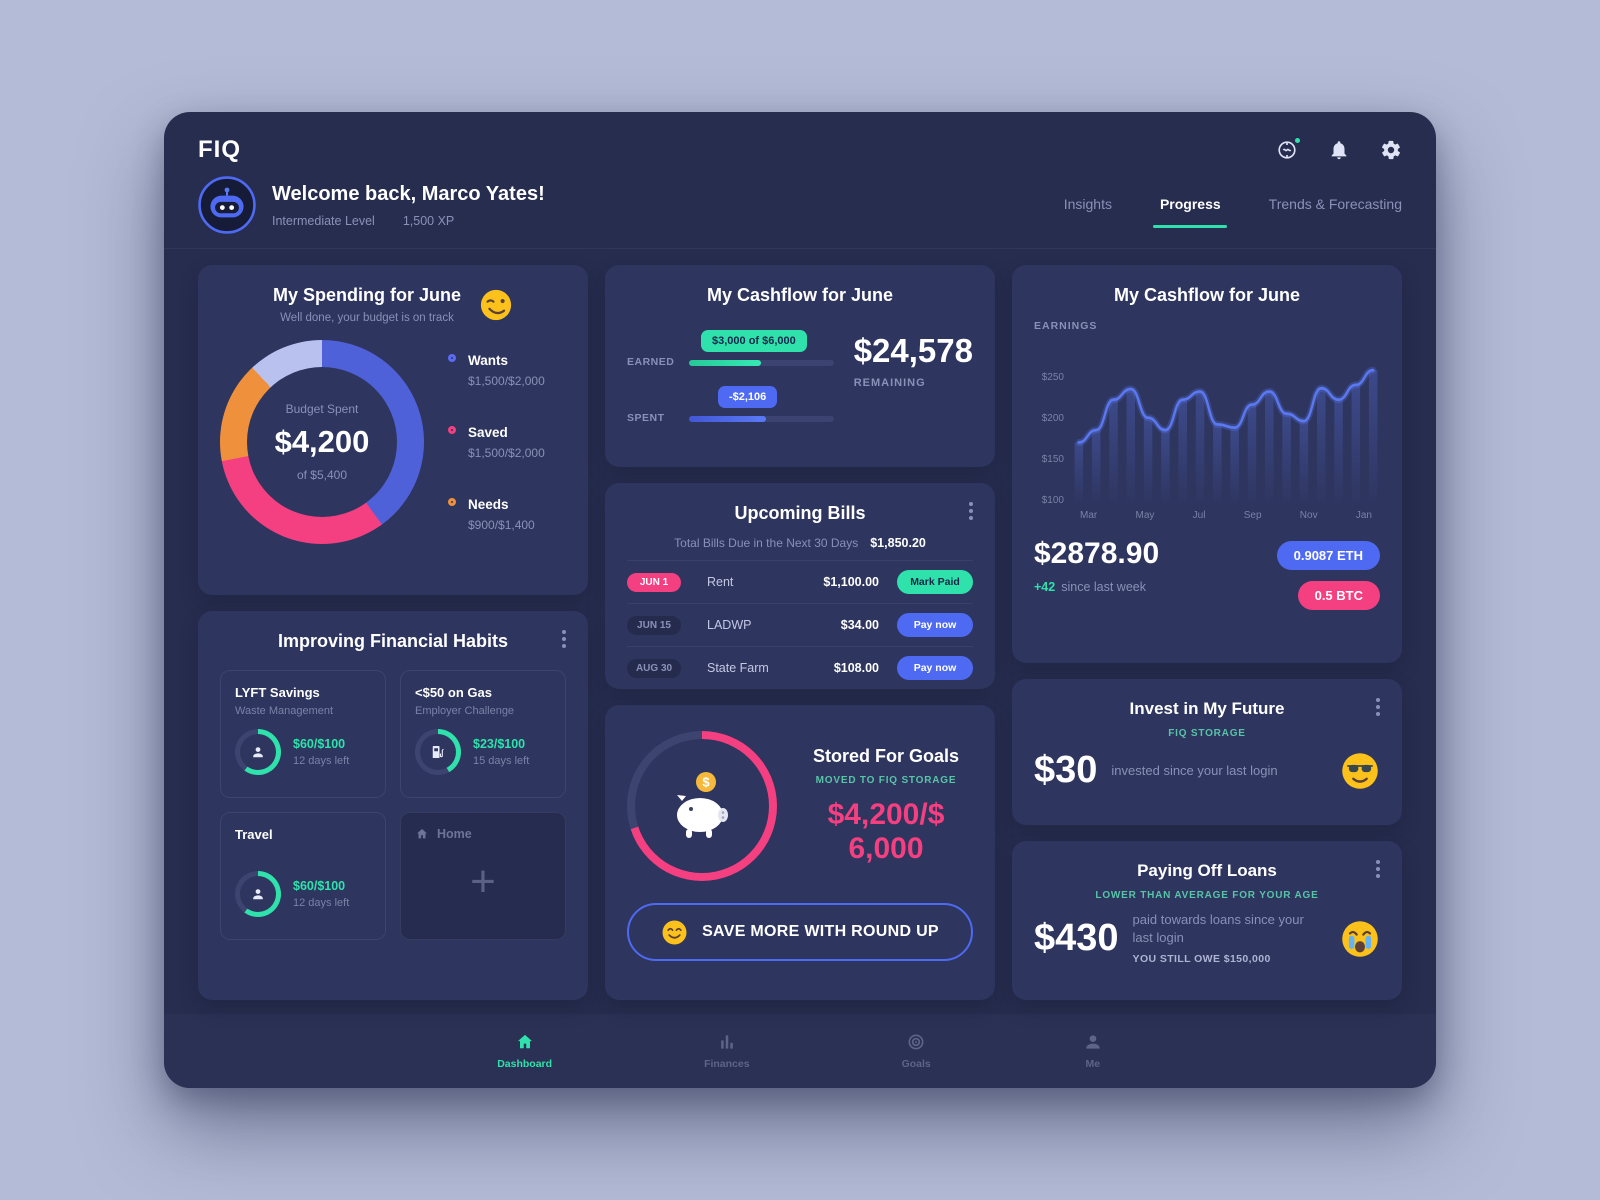  I want to click on header-icons, so click(1339, 148).